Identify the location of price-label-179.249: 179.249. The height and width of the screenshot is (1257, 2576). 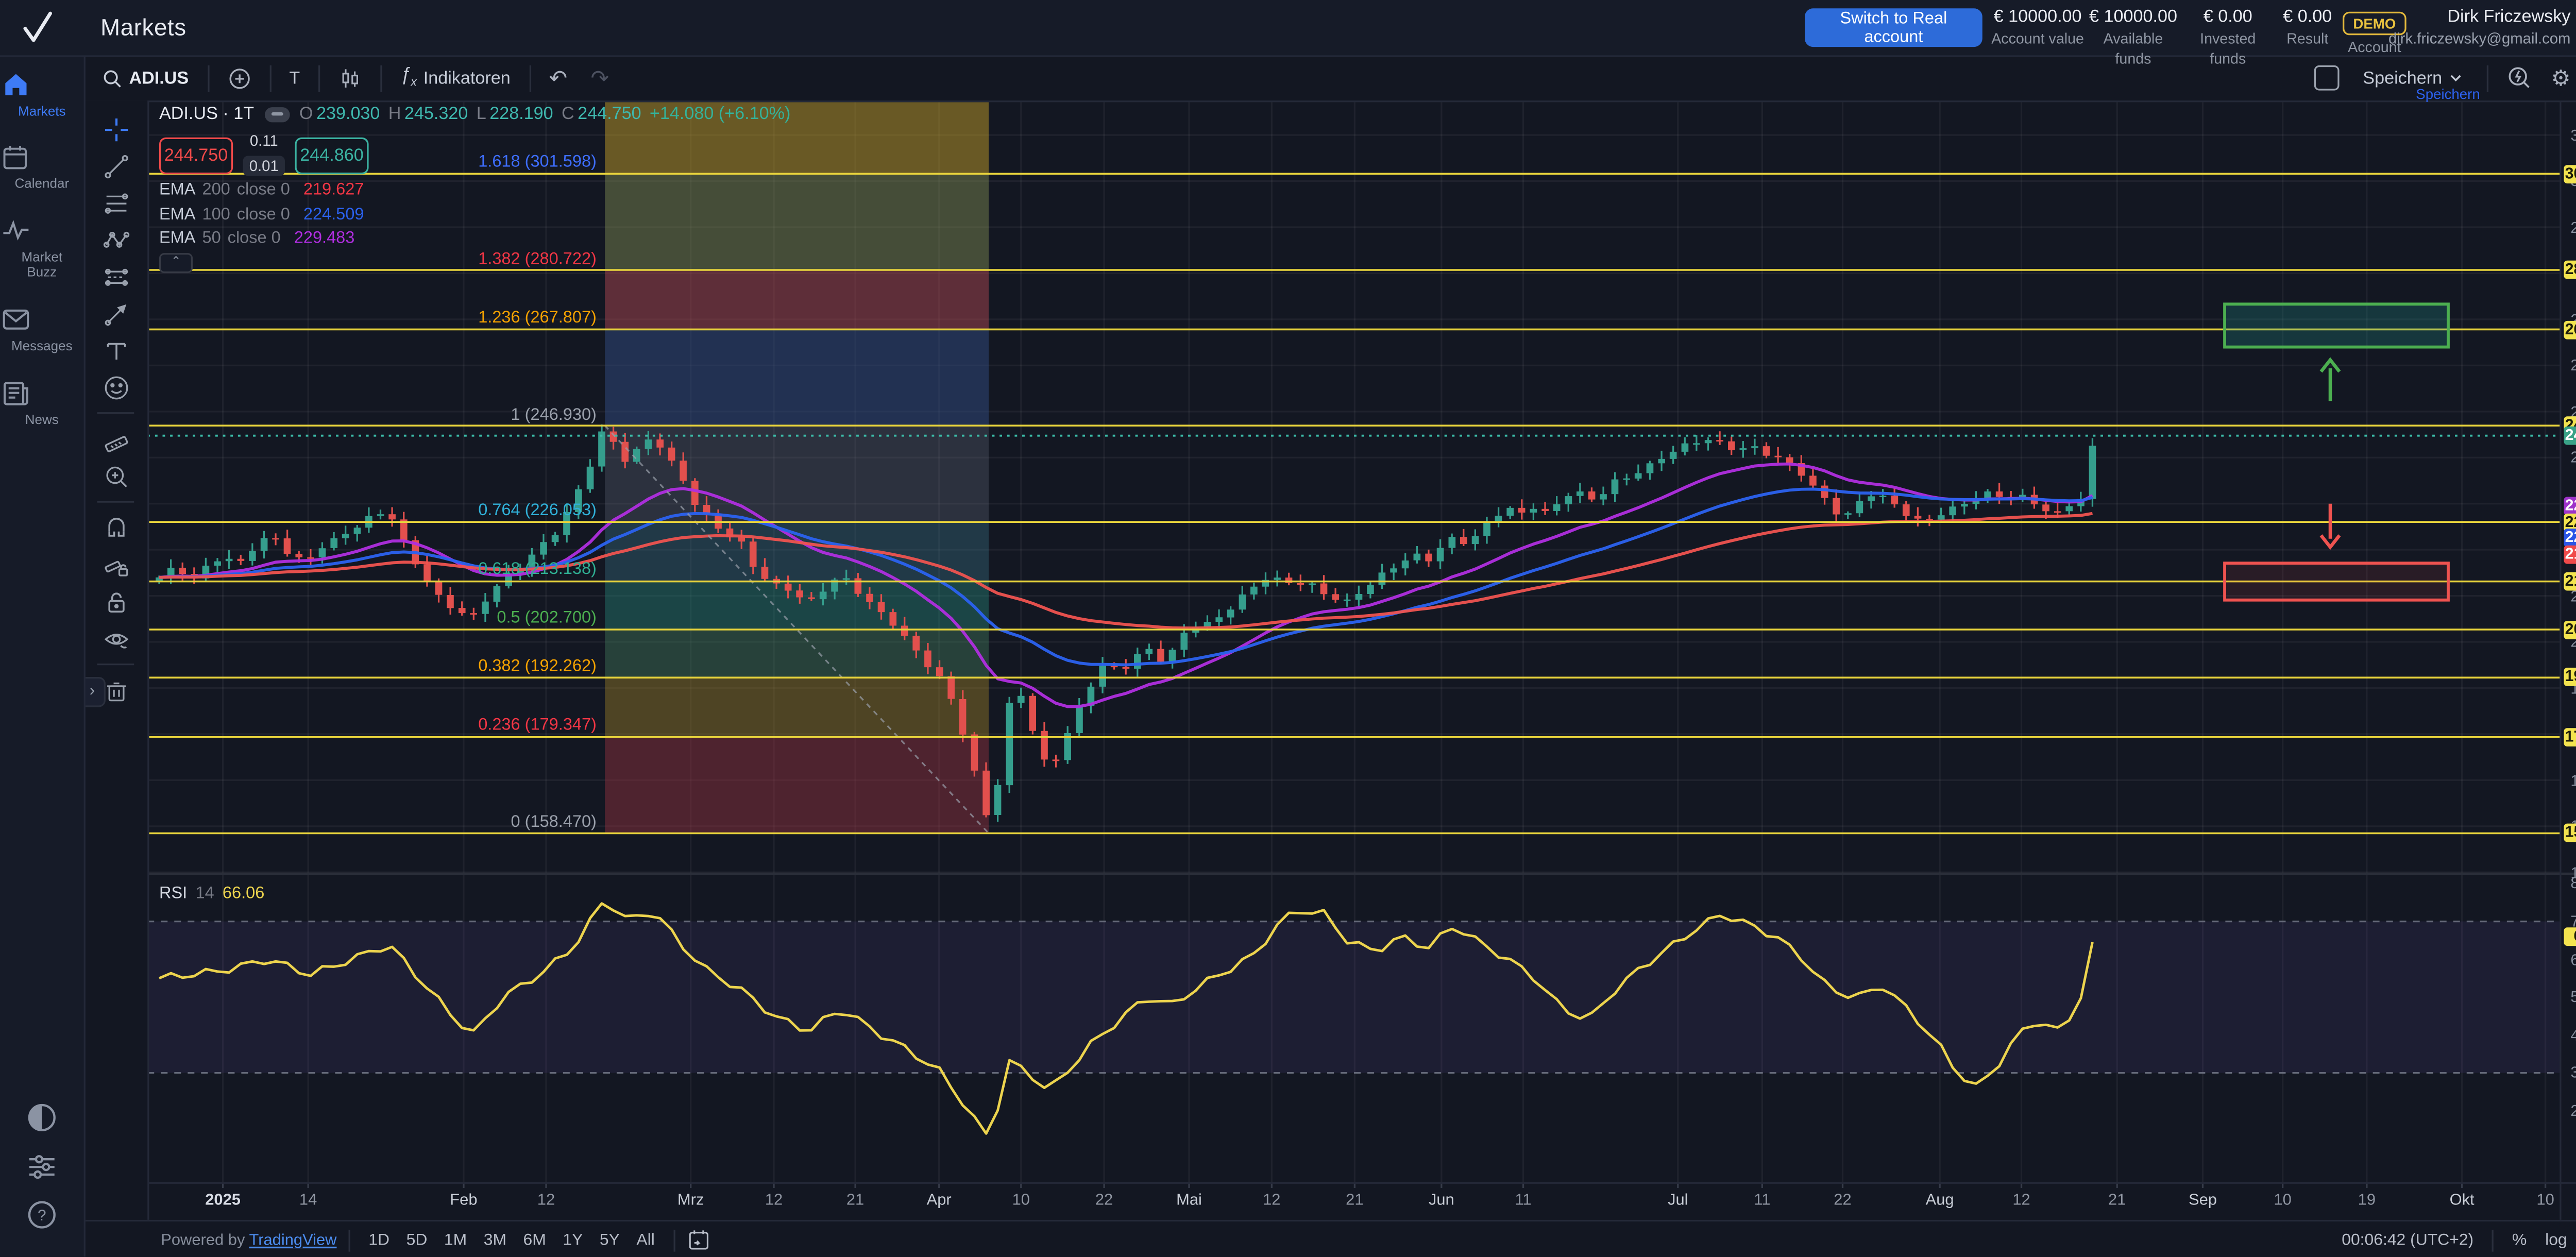
(2569, 738).